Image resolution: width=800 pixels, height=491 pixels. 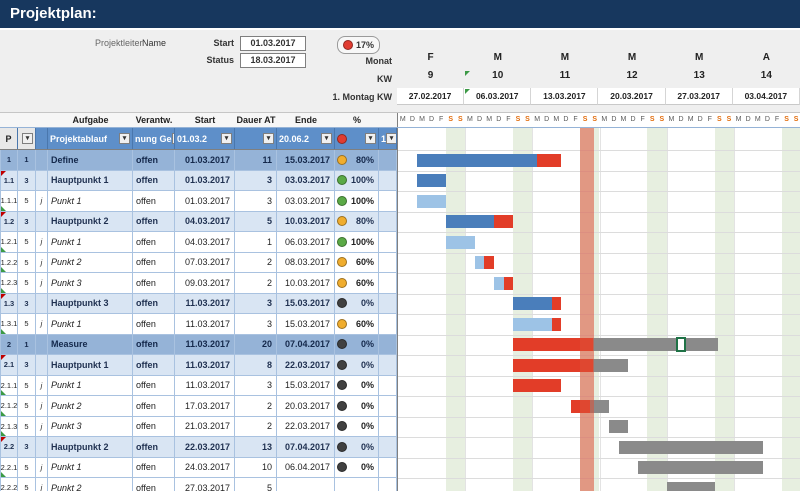 I want to click on cell-aufgabe: Measure, so click(x=90, y=344).